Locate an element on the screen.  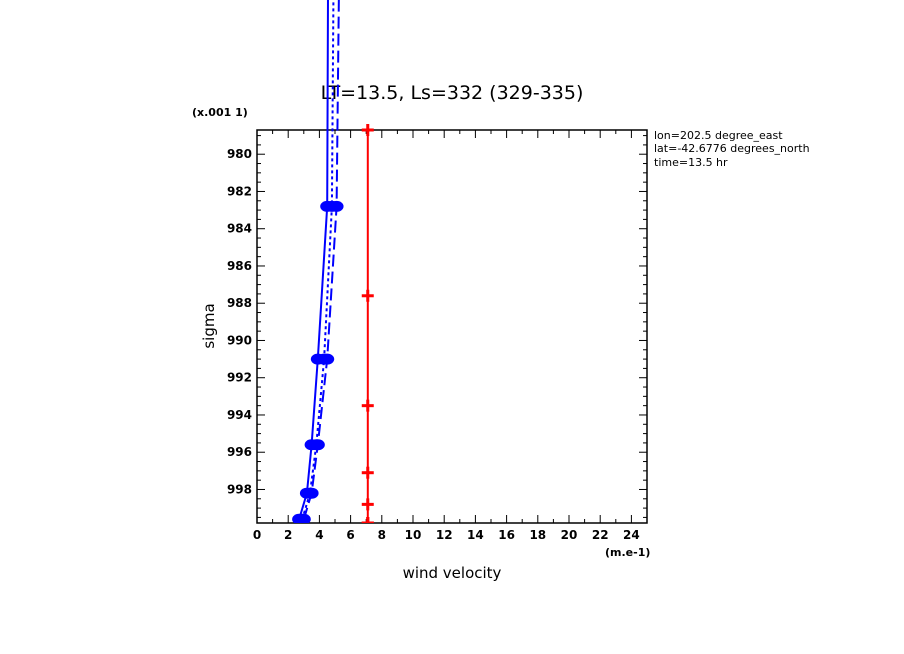
x-tick-label: 16 is located at coordinates (506, 535).